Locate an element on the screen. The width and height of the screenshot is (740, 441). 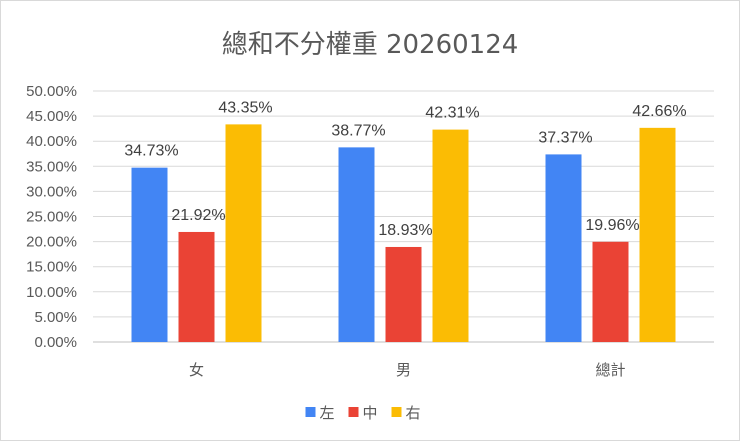
data-label: 19.96% is located at coordinates (612, 225).